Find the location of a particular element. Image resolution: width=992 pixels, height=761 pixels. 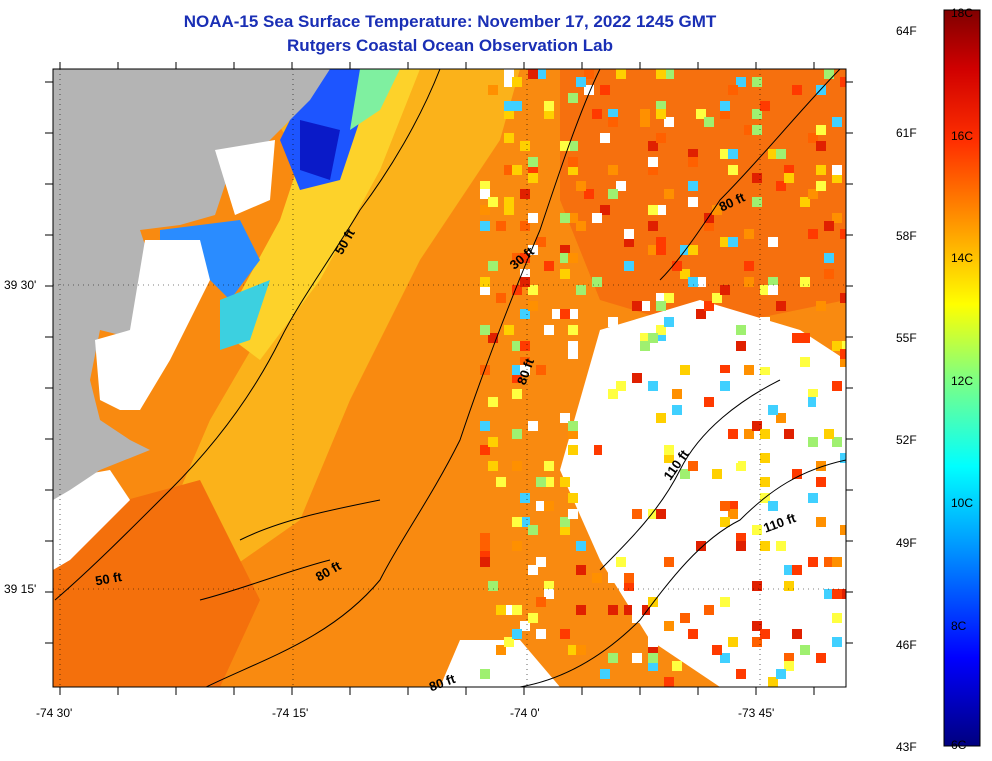

cool-water-patch is located at coordinates (245, 315).